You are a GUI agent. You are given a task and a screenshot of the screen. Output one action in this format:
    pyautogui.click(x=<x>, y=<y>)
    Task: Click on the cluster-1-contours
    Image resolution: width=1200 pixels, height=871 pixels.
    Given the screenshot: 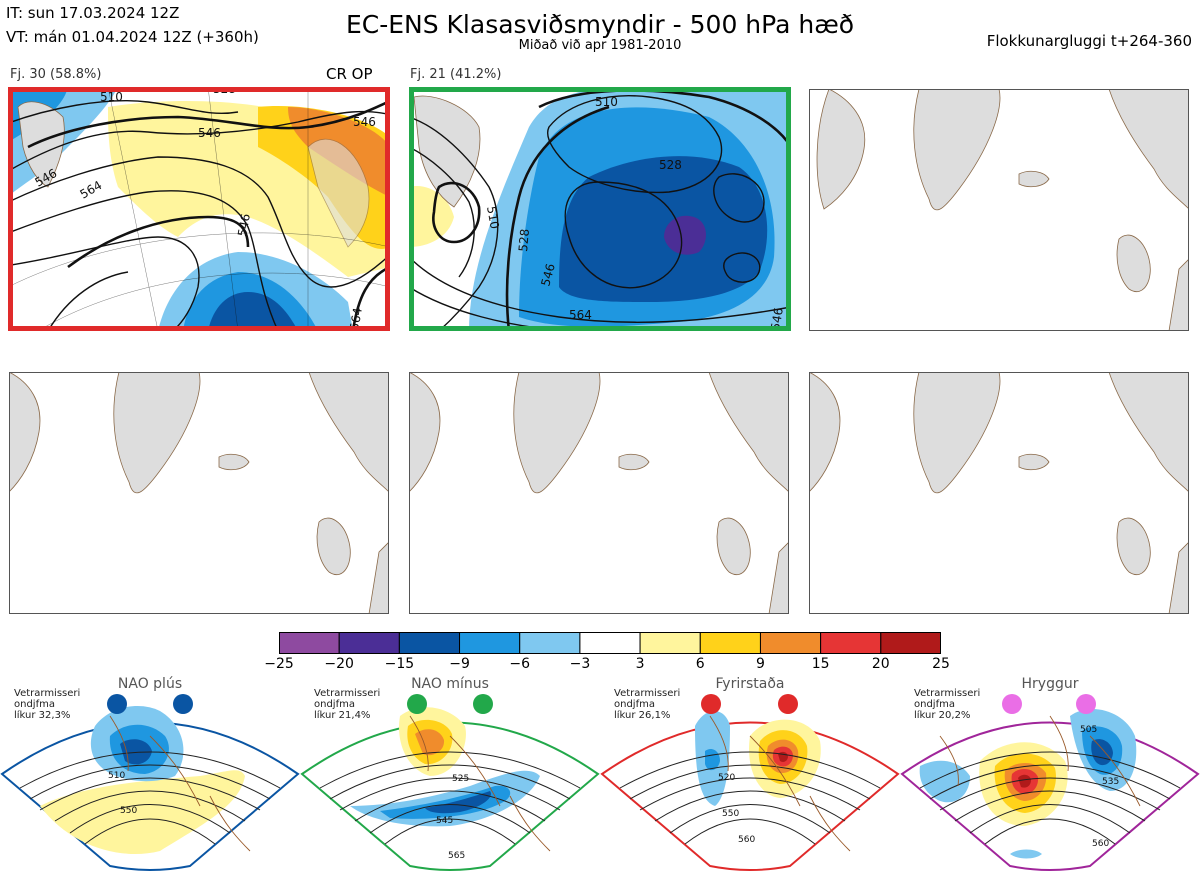 What is the action you would take?
    pyautogui.click(x=199, y=215)
    